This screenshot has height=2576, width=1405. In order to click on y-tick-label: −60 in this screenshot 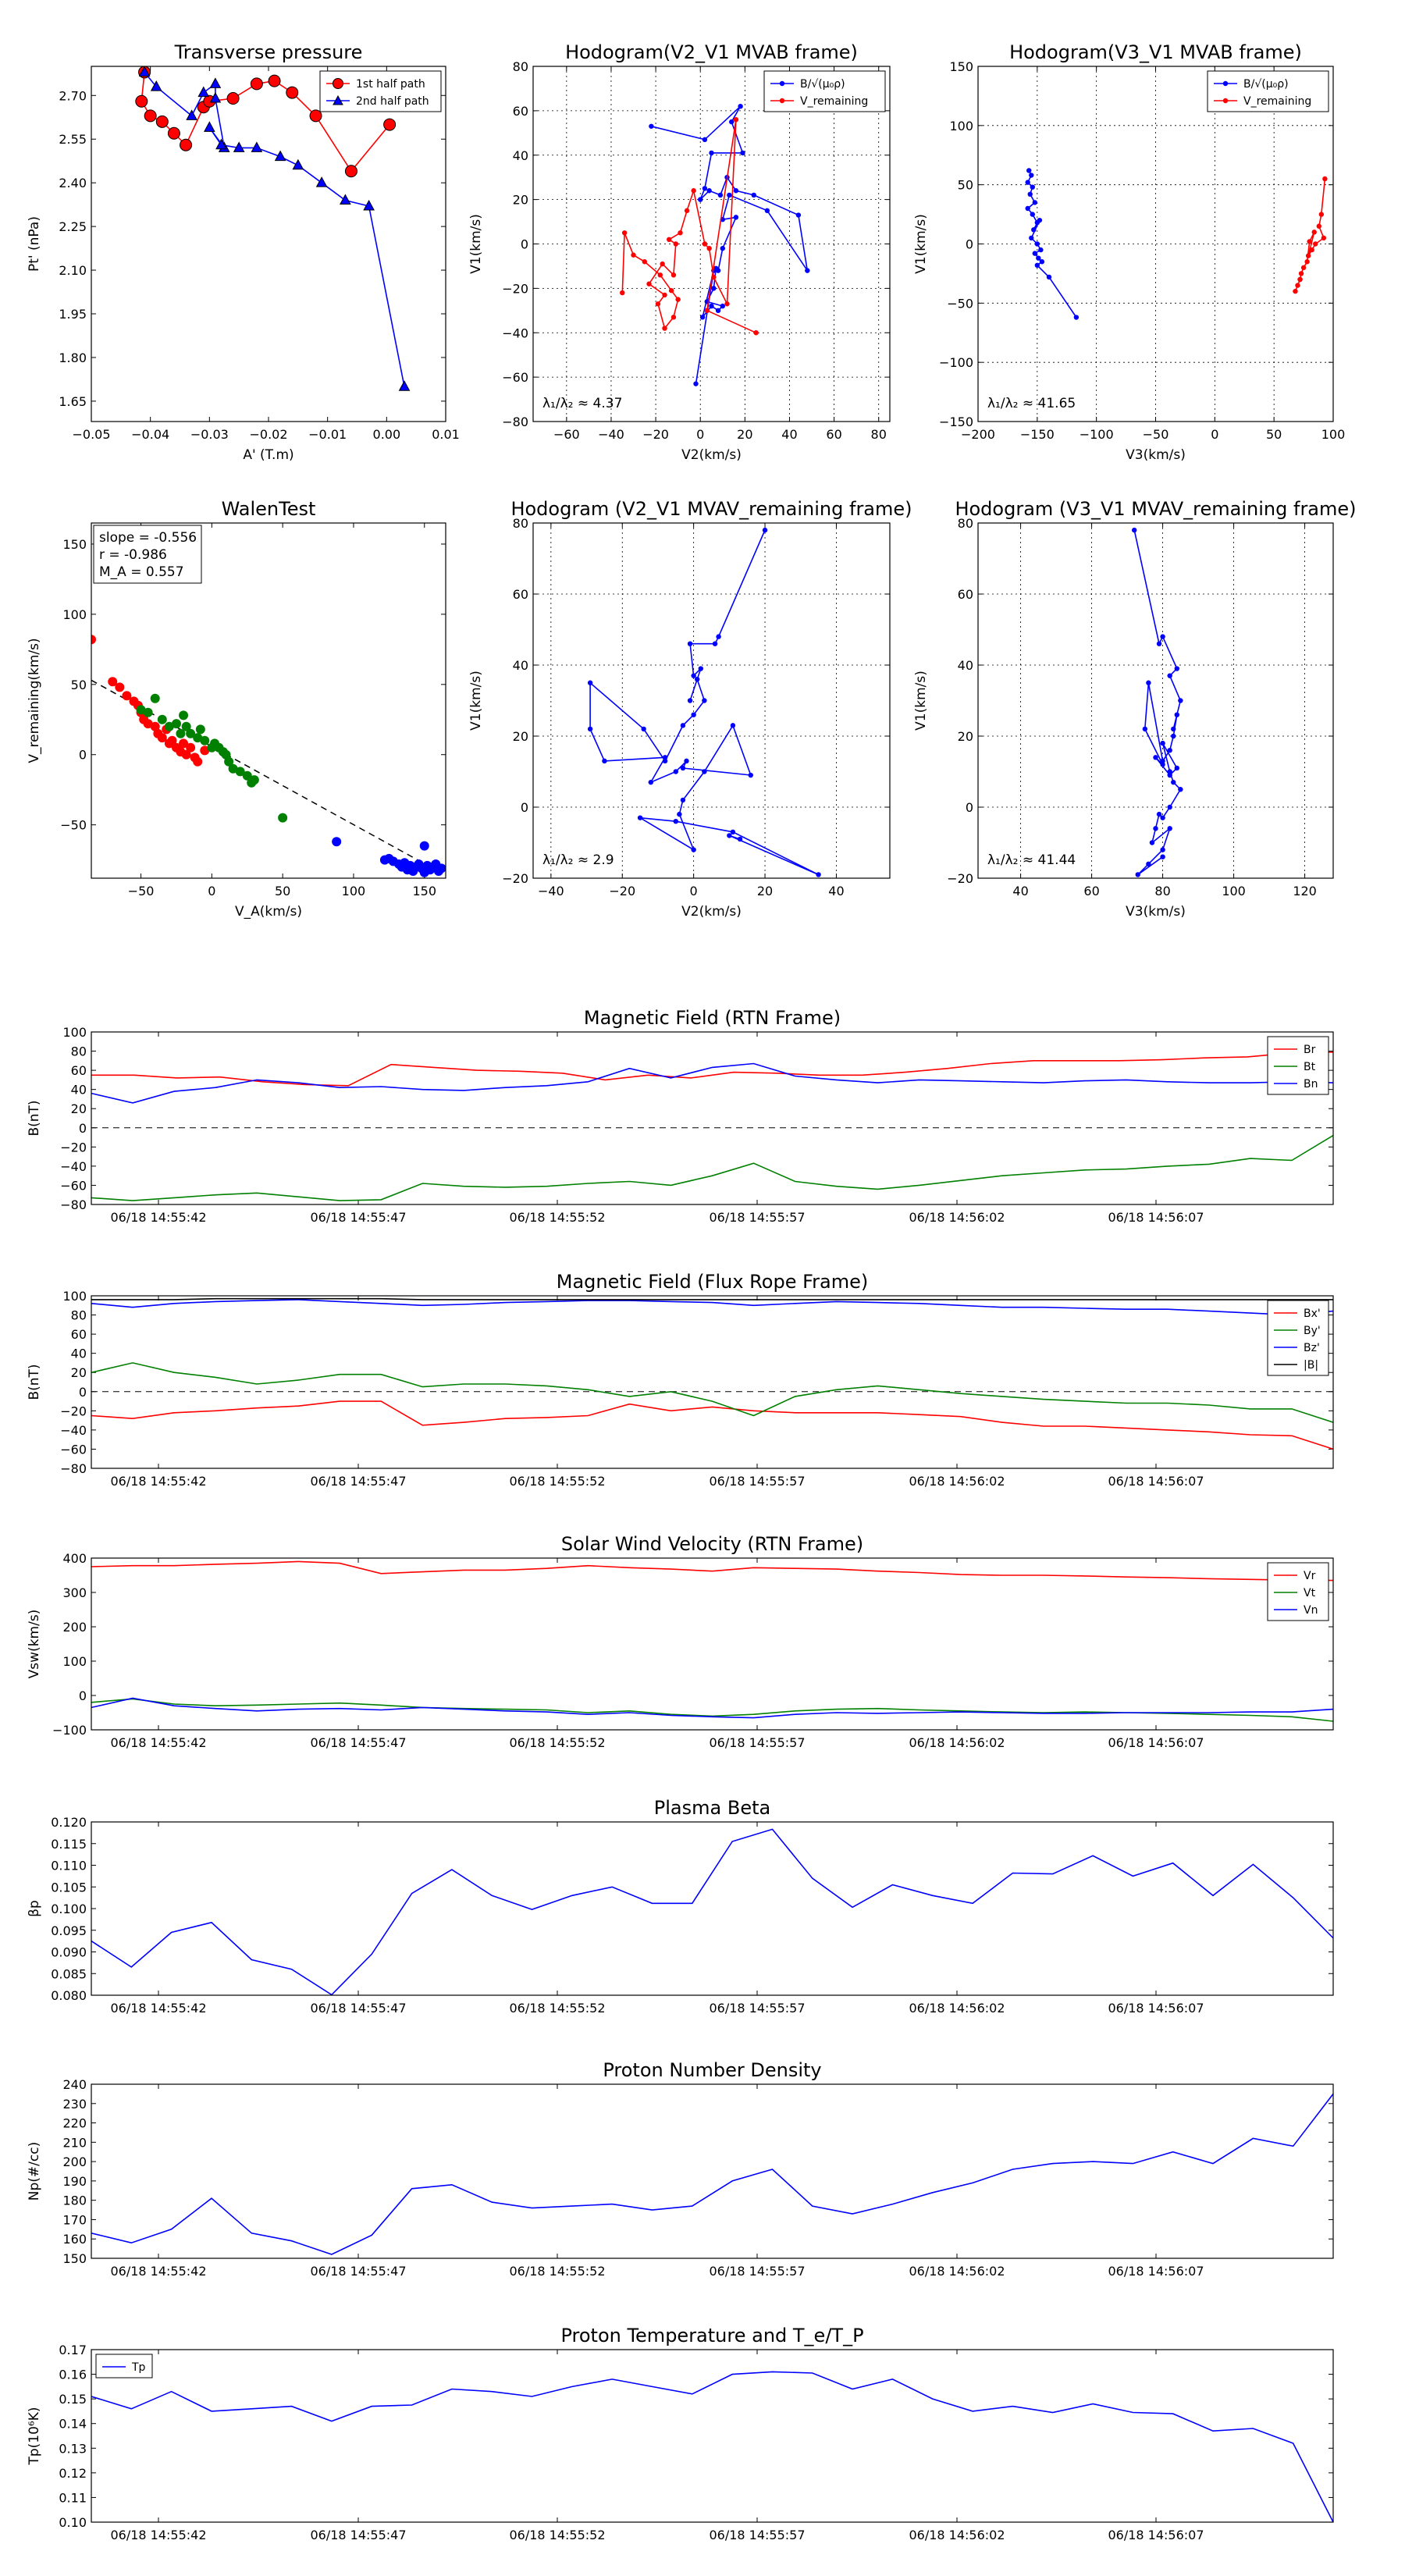, I will do `click(515, 377)`.